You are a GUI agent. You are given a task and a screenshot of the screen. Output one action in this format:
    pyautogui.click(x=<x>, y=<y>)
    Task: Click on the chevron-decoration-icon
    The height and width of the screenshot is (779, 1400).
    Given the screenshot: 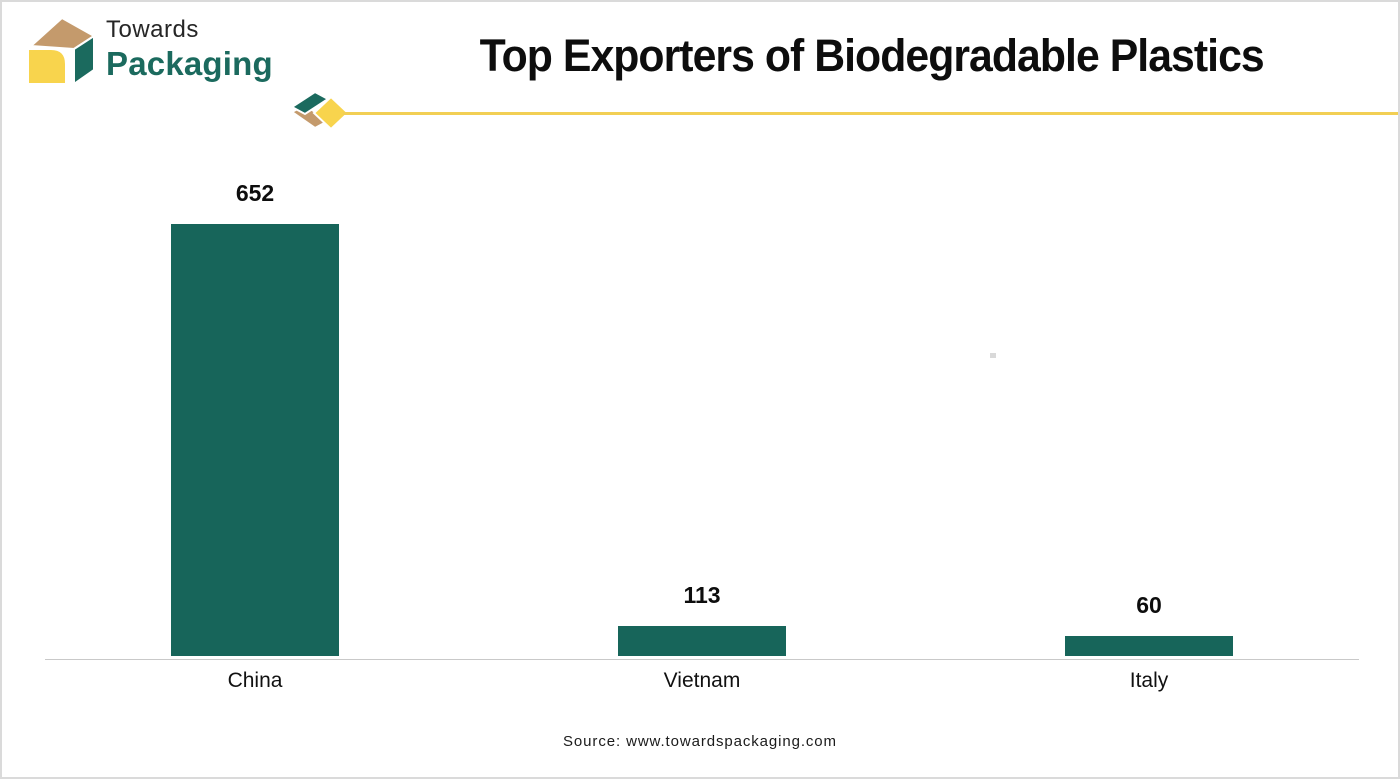 What is the action you would take?
    pyautogui.click(x=320, y=110)
    